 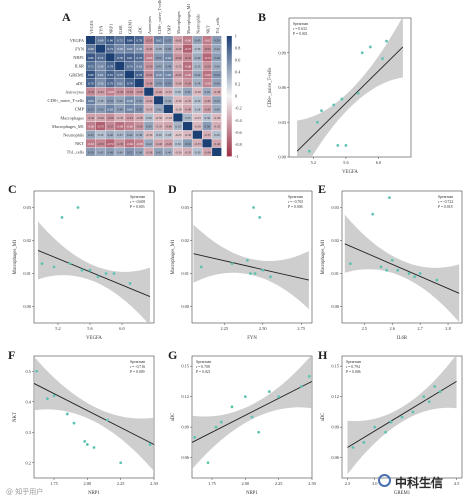 I want to click on y-tick-label: 0.02, so click(x=335, y=240).